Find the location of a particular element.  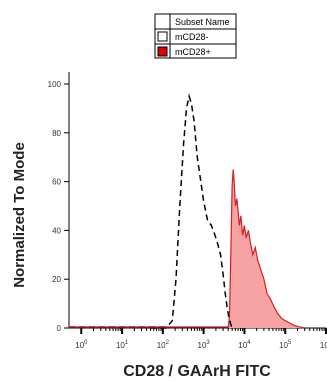

y-tick-label-60: 60 is located at coordinates (56, 182).